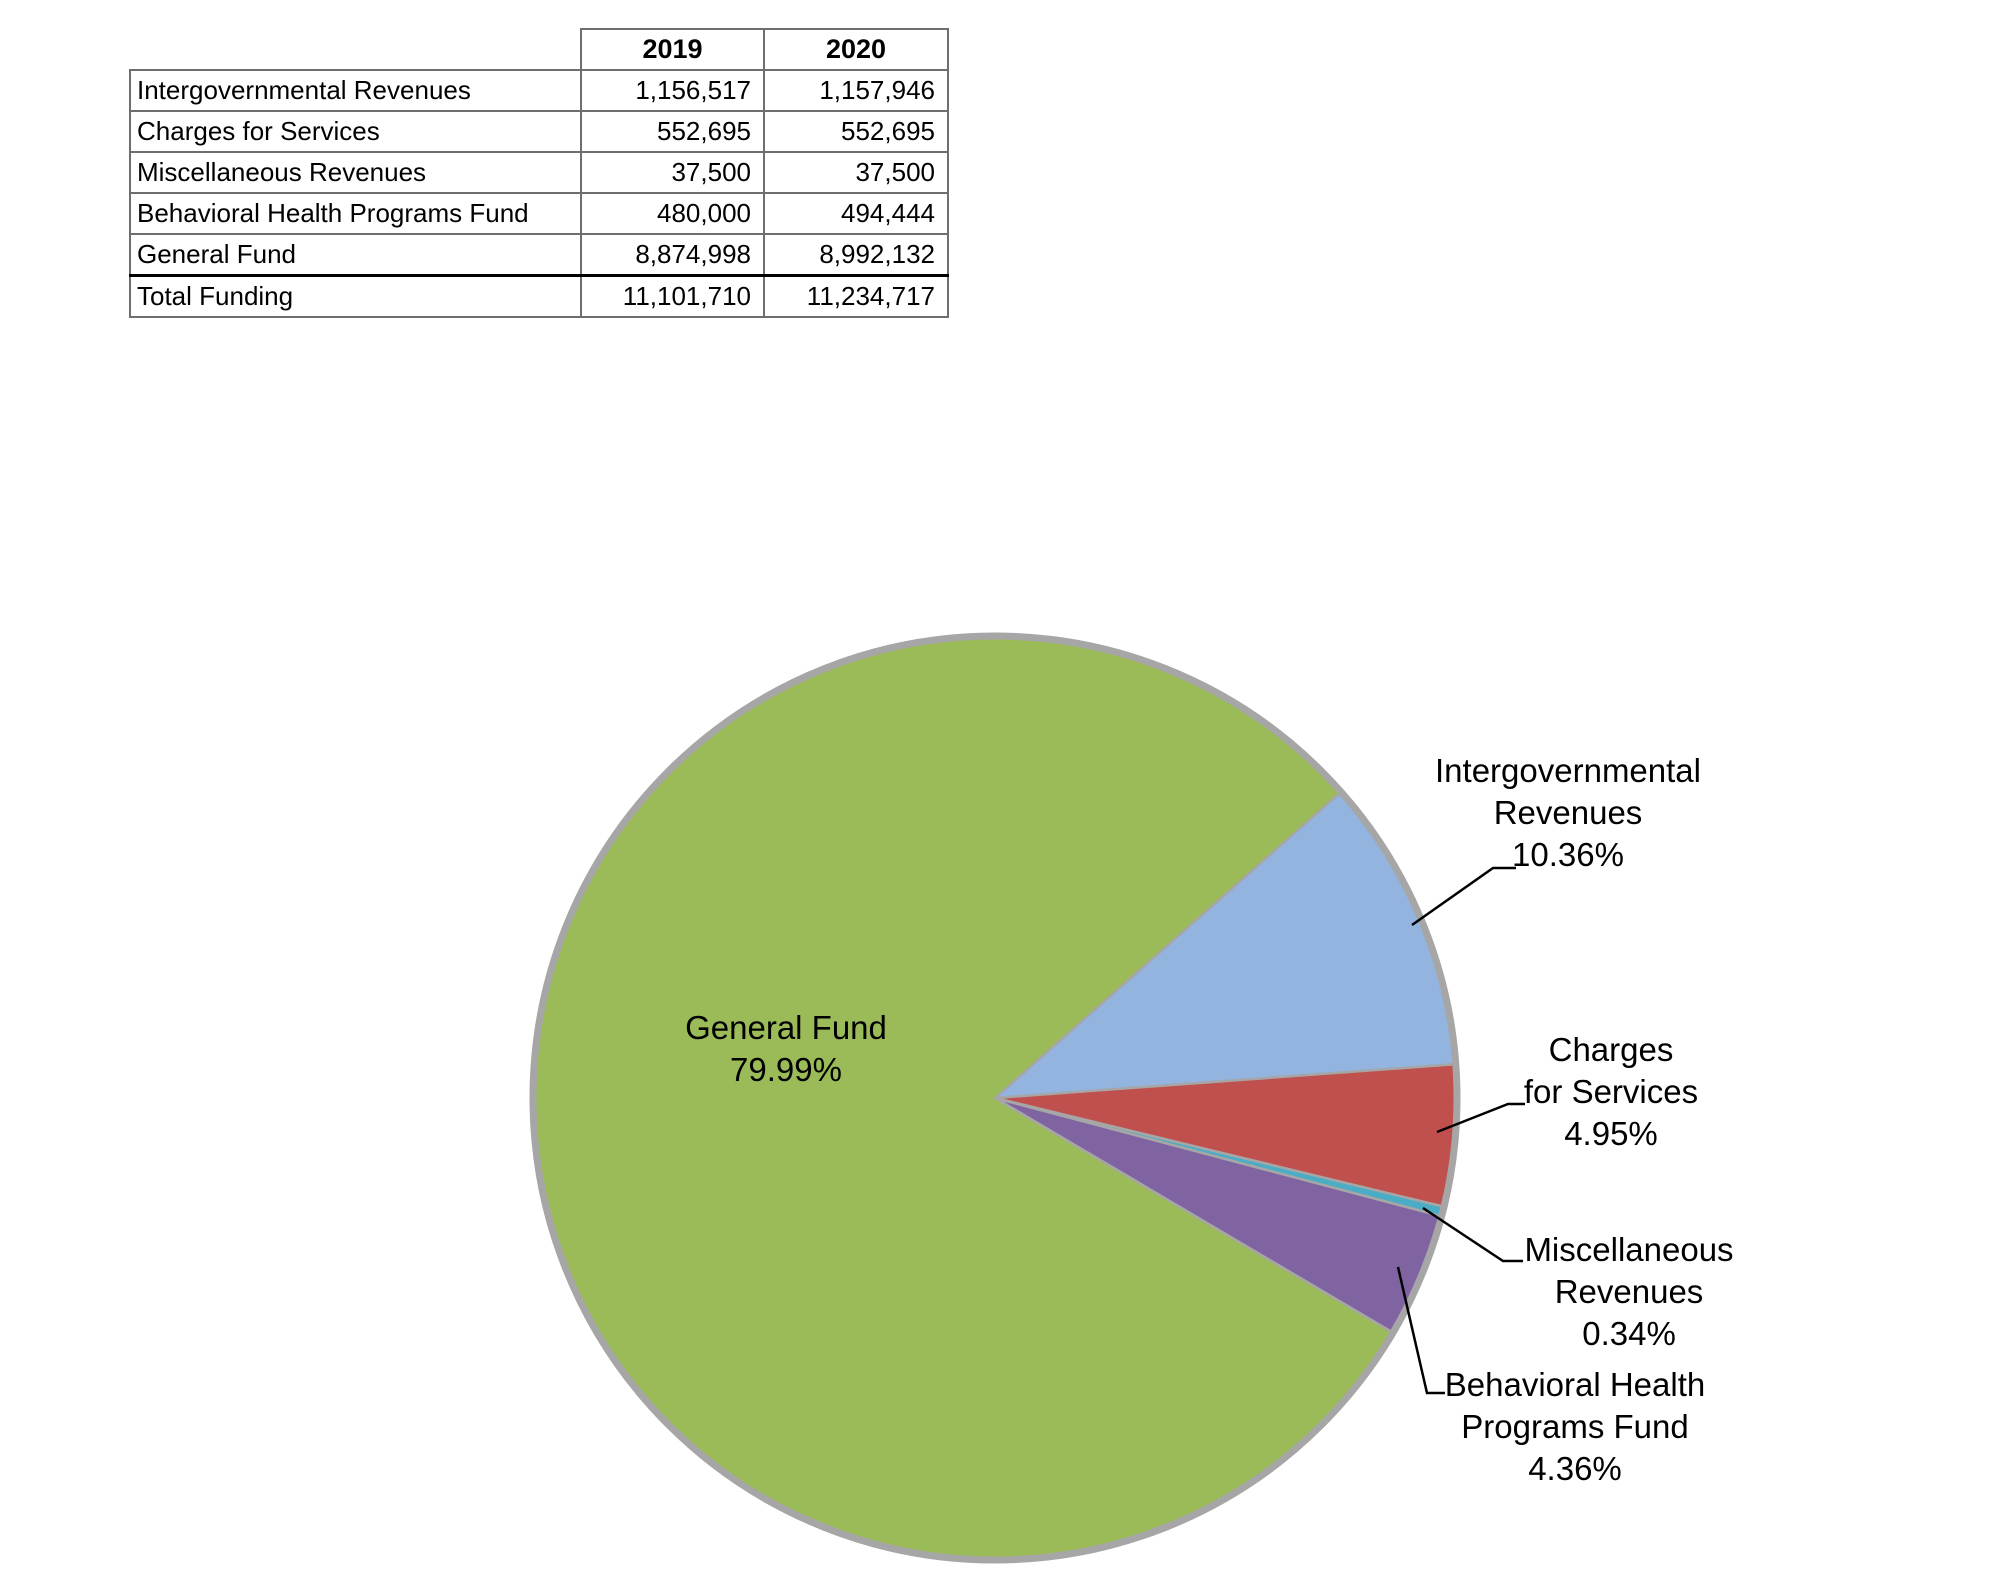 The height and width of the screenshot is (1569, 2000). I want to click on pie-label-intergovernmental-revenues: Intergovernmental Revenues 10.36%, so click(1568, 813).